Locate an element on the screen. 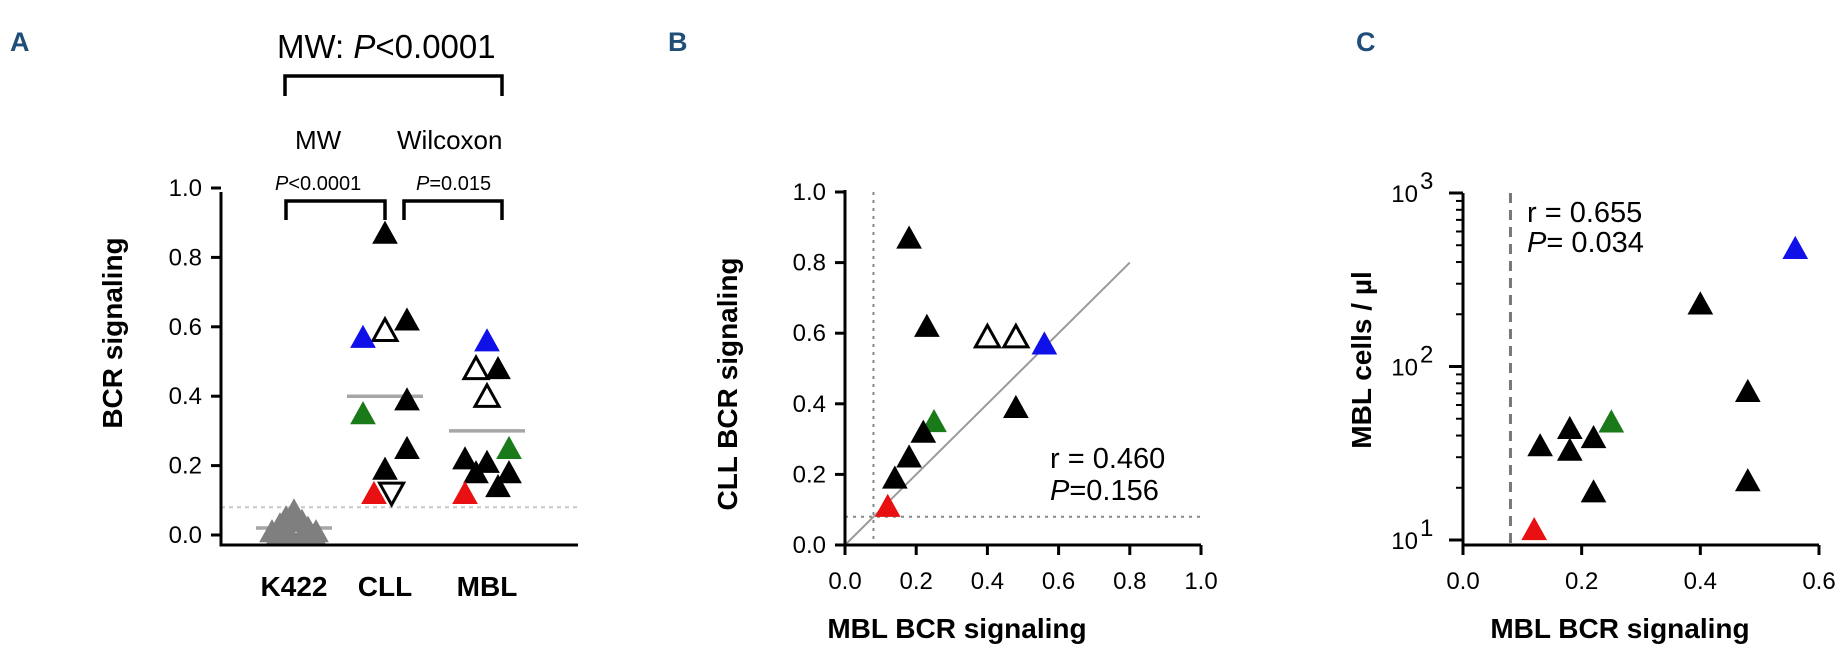 This screenshot has width=1845, height=658. points-a is located at coordinates (390, 383).